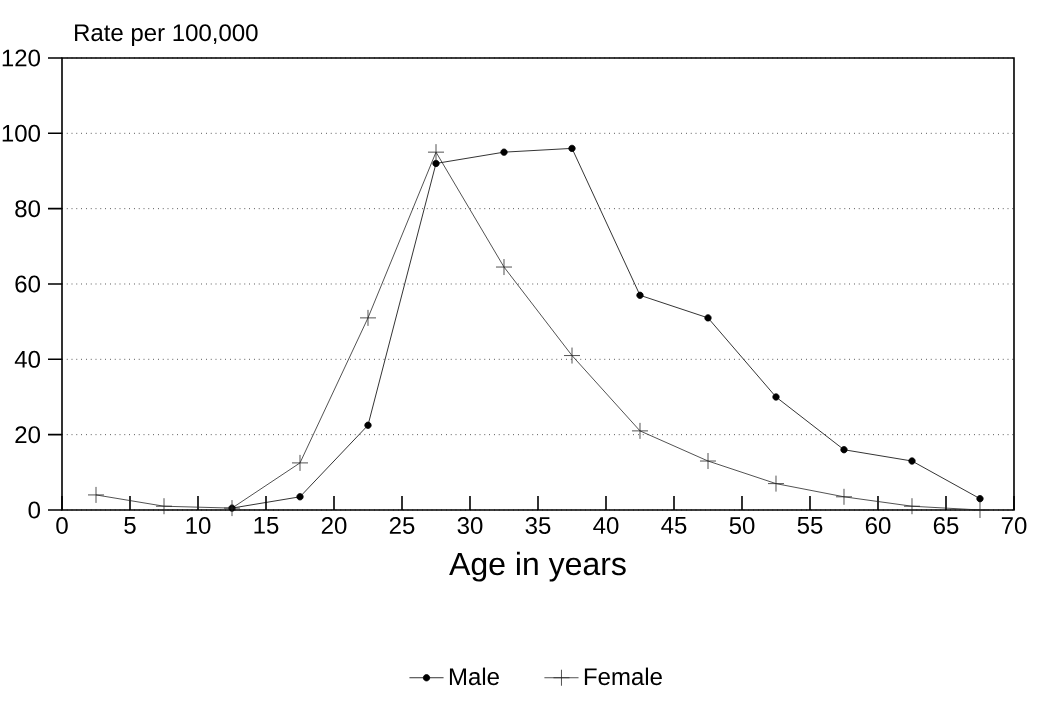 The width and height of the screenshot is (1061, 715). What do you see at coordinates (198, 526) in the screenshot?
I see `x-tick-label: 10` at bounding box center [198, 526].